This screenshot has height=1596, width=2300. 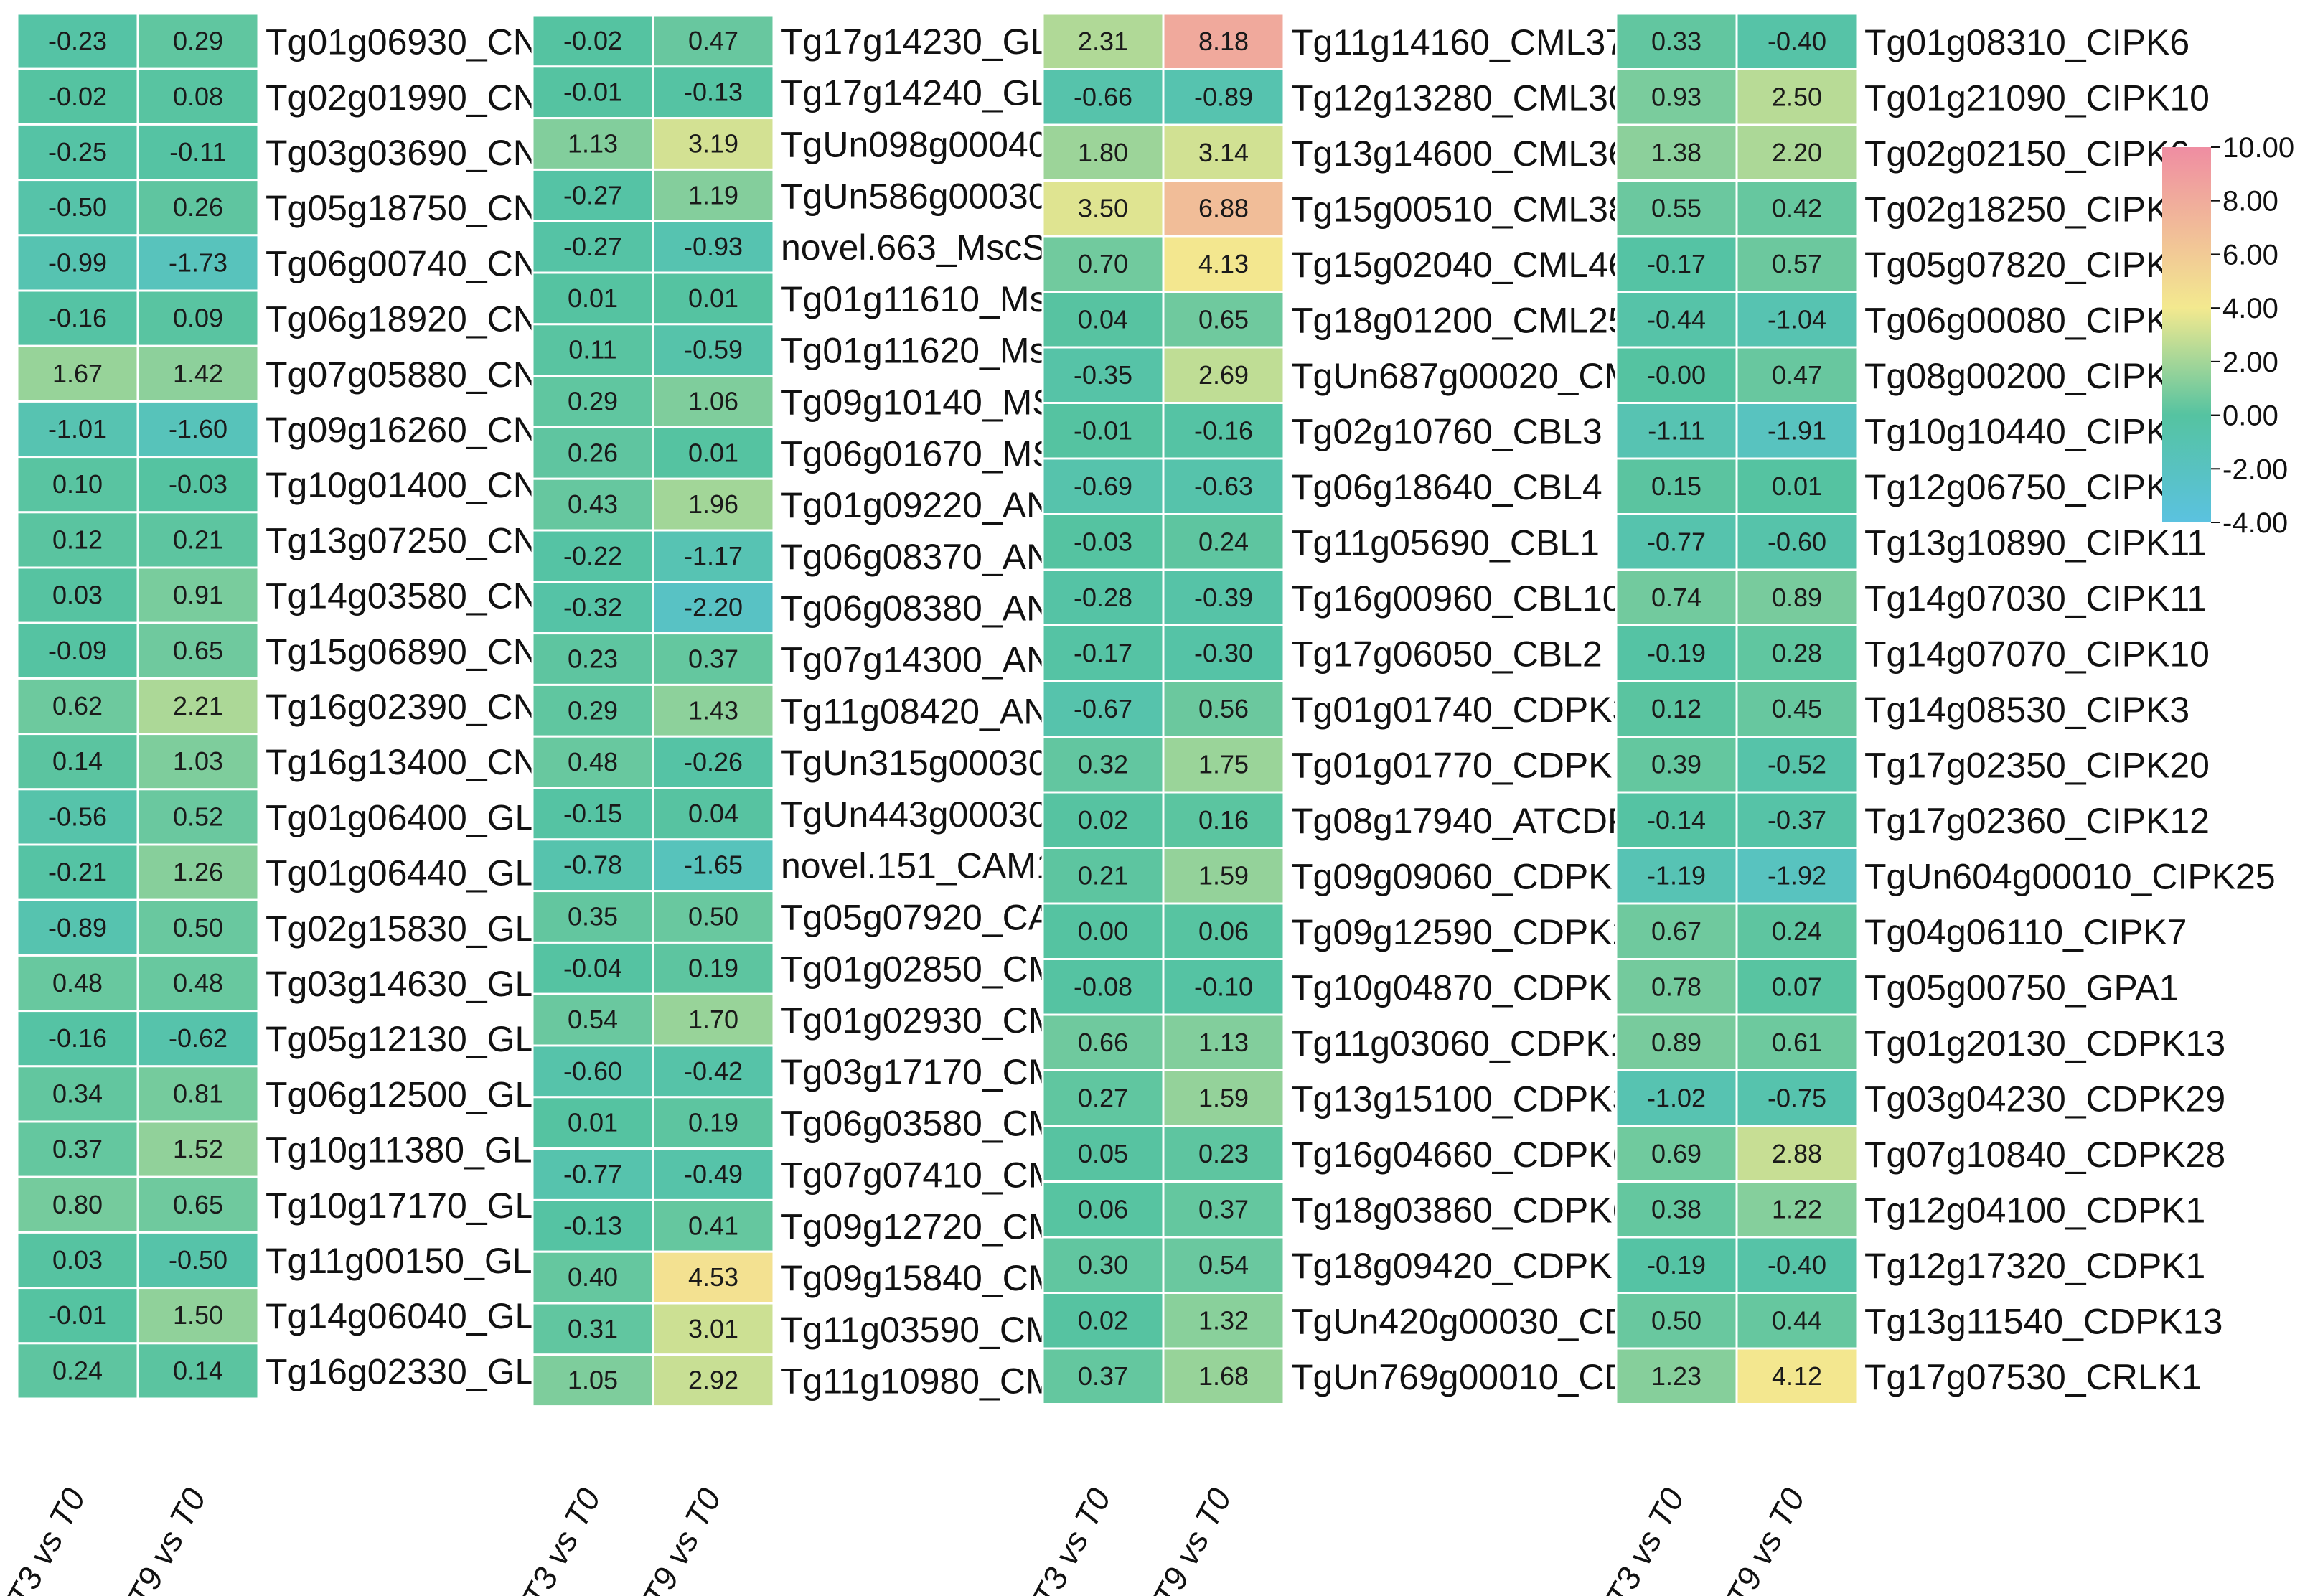 What do you see at coordinates (2228, 335) in the screenshot?
I see `color-scale-legend: 10.00 8.00 6.00 4.00 2.00 0.00 -2.00 -4.00` at bounding box center [2228, 335].